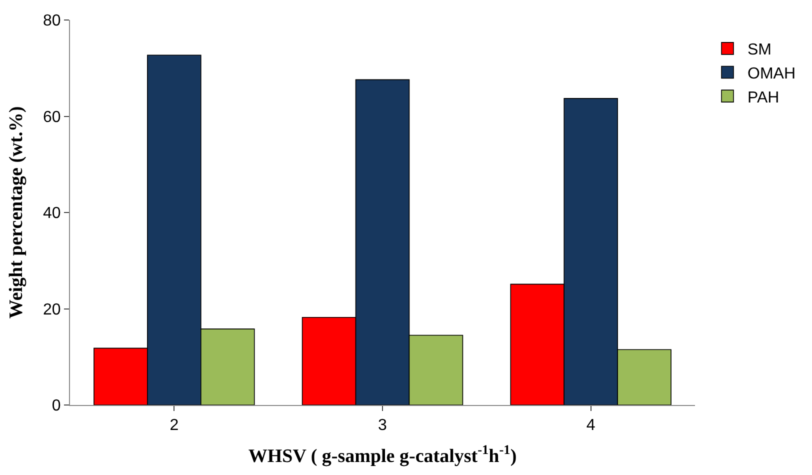 The width and height of the screenshot is (812, 475). I want to click on y-axis-title: Weight percentage (wt.%), so click(16, 212).